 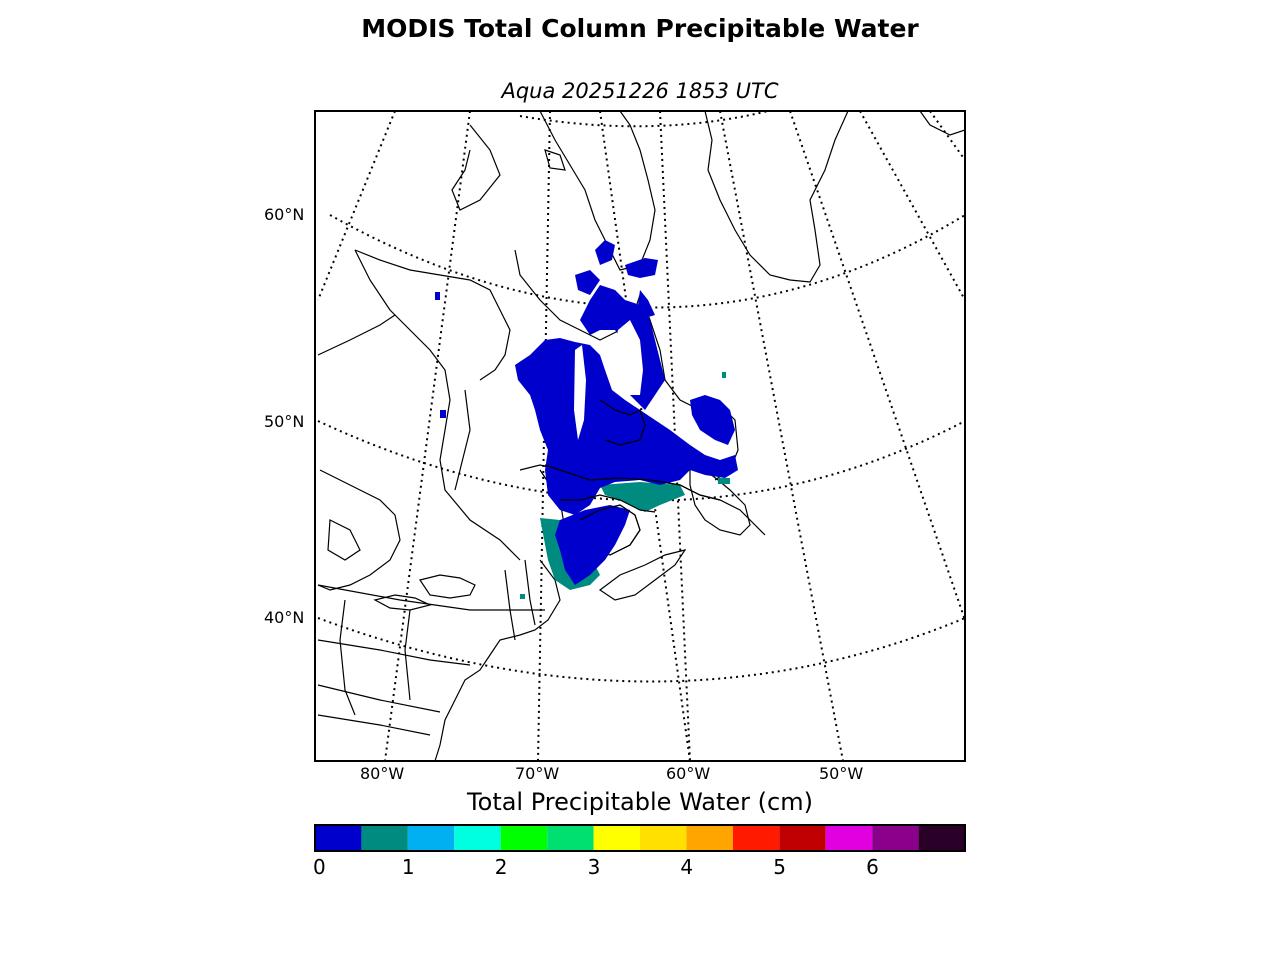 I want to click on coastline-overlay, so click(x=632, y=477).